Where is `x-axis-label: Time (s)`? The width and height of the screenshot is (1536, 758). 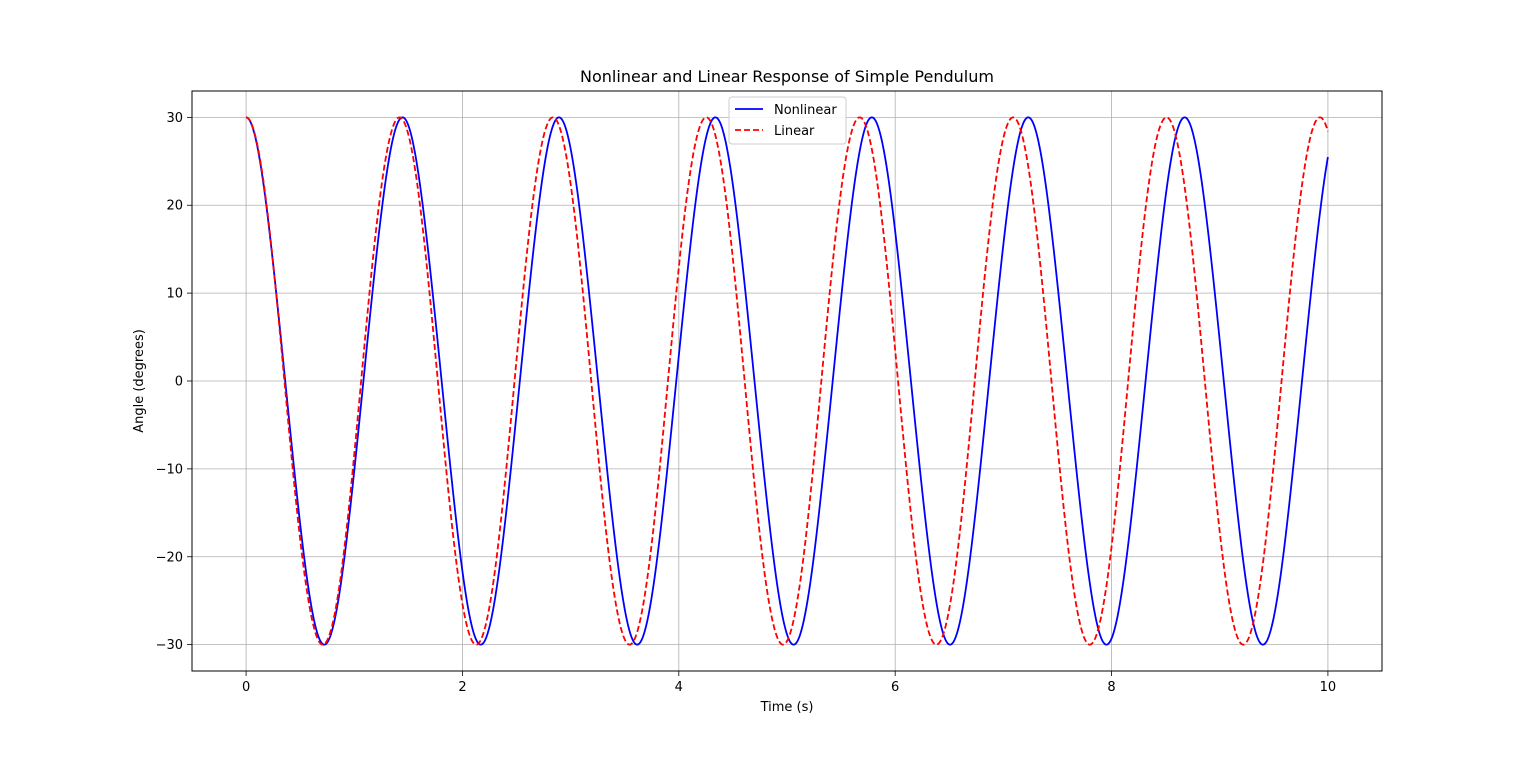 x-axis-label: Time (s) is located at coordinates (787, 707).